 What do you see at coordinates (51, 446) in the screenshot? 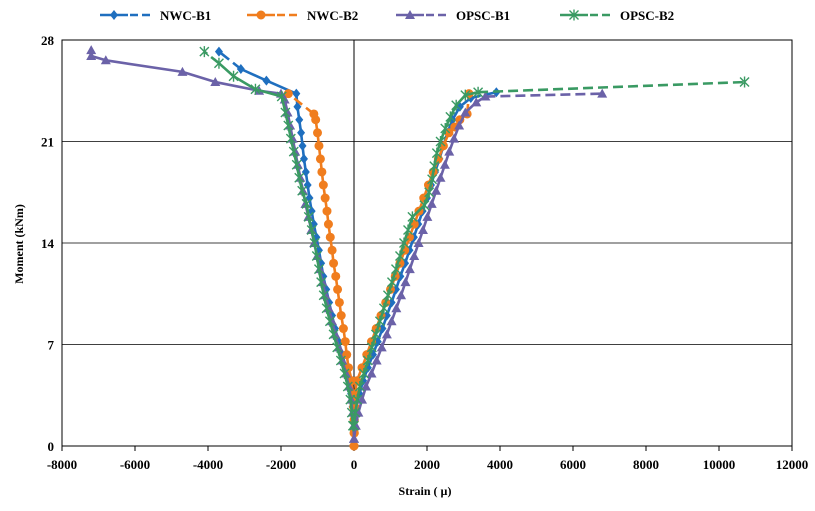
I see `y-tick-label: 0` at bounding box center [51, 446].